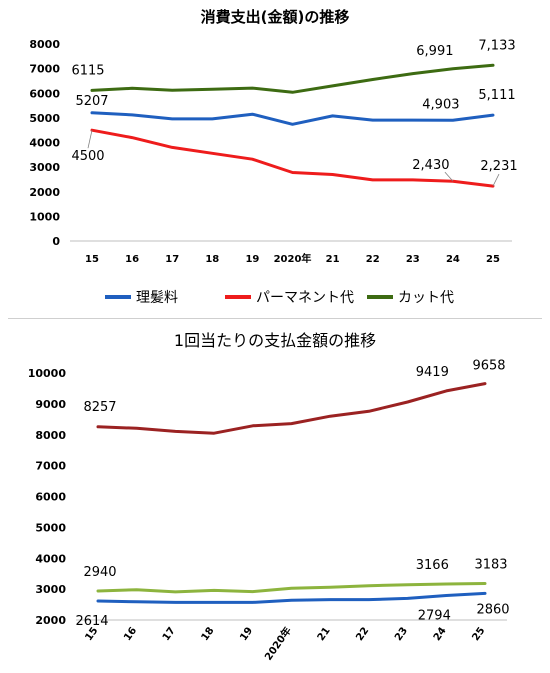 This screenshot has width=550, height=673. Describe the element at coordinates (430, 165) in the screenshot. I see `data-label: 2,430` at that location.